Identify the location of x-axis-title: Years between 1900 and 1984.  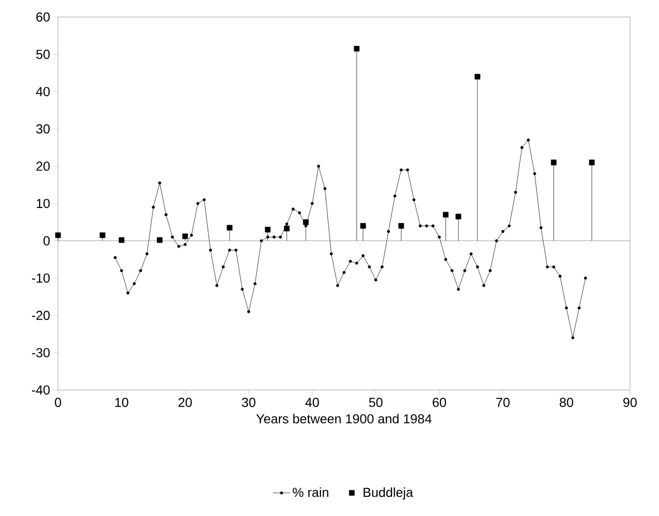
(344, 419).